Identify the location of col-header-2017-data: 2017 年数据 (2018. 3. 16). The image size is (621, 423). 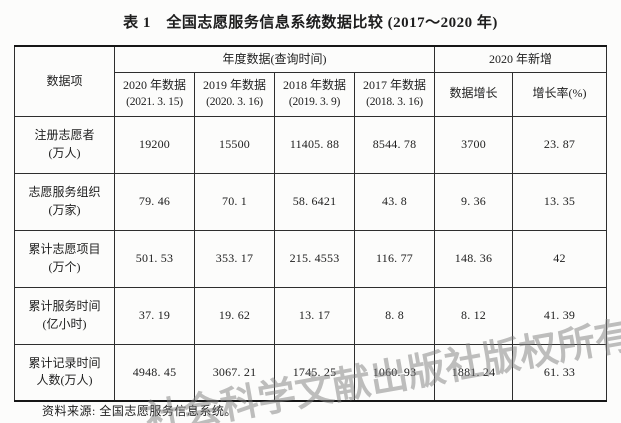
(394, 94).